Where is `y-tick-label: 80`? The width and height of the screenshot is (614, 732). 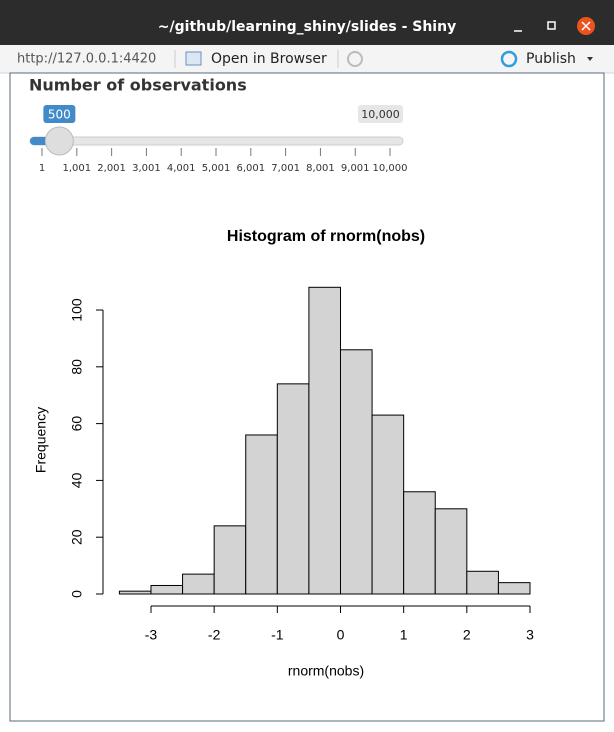 y-tick-label: 80 is located at coordinates (77, 367).